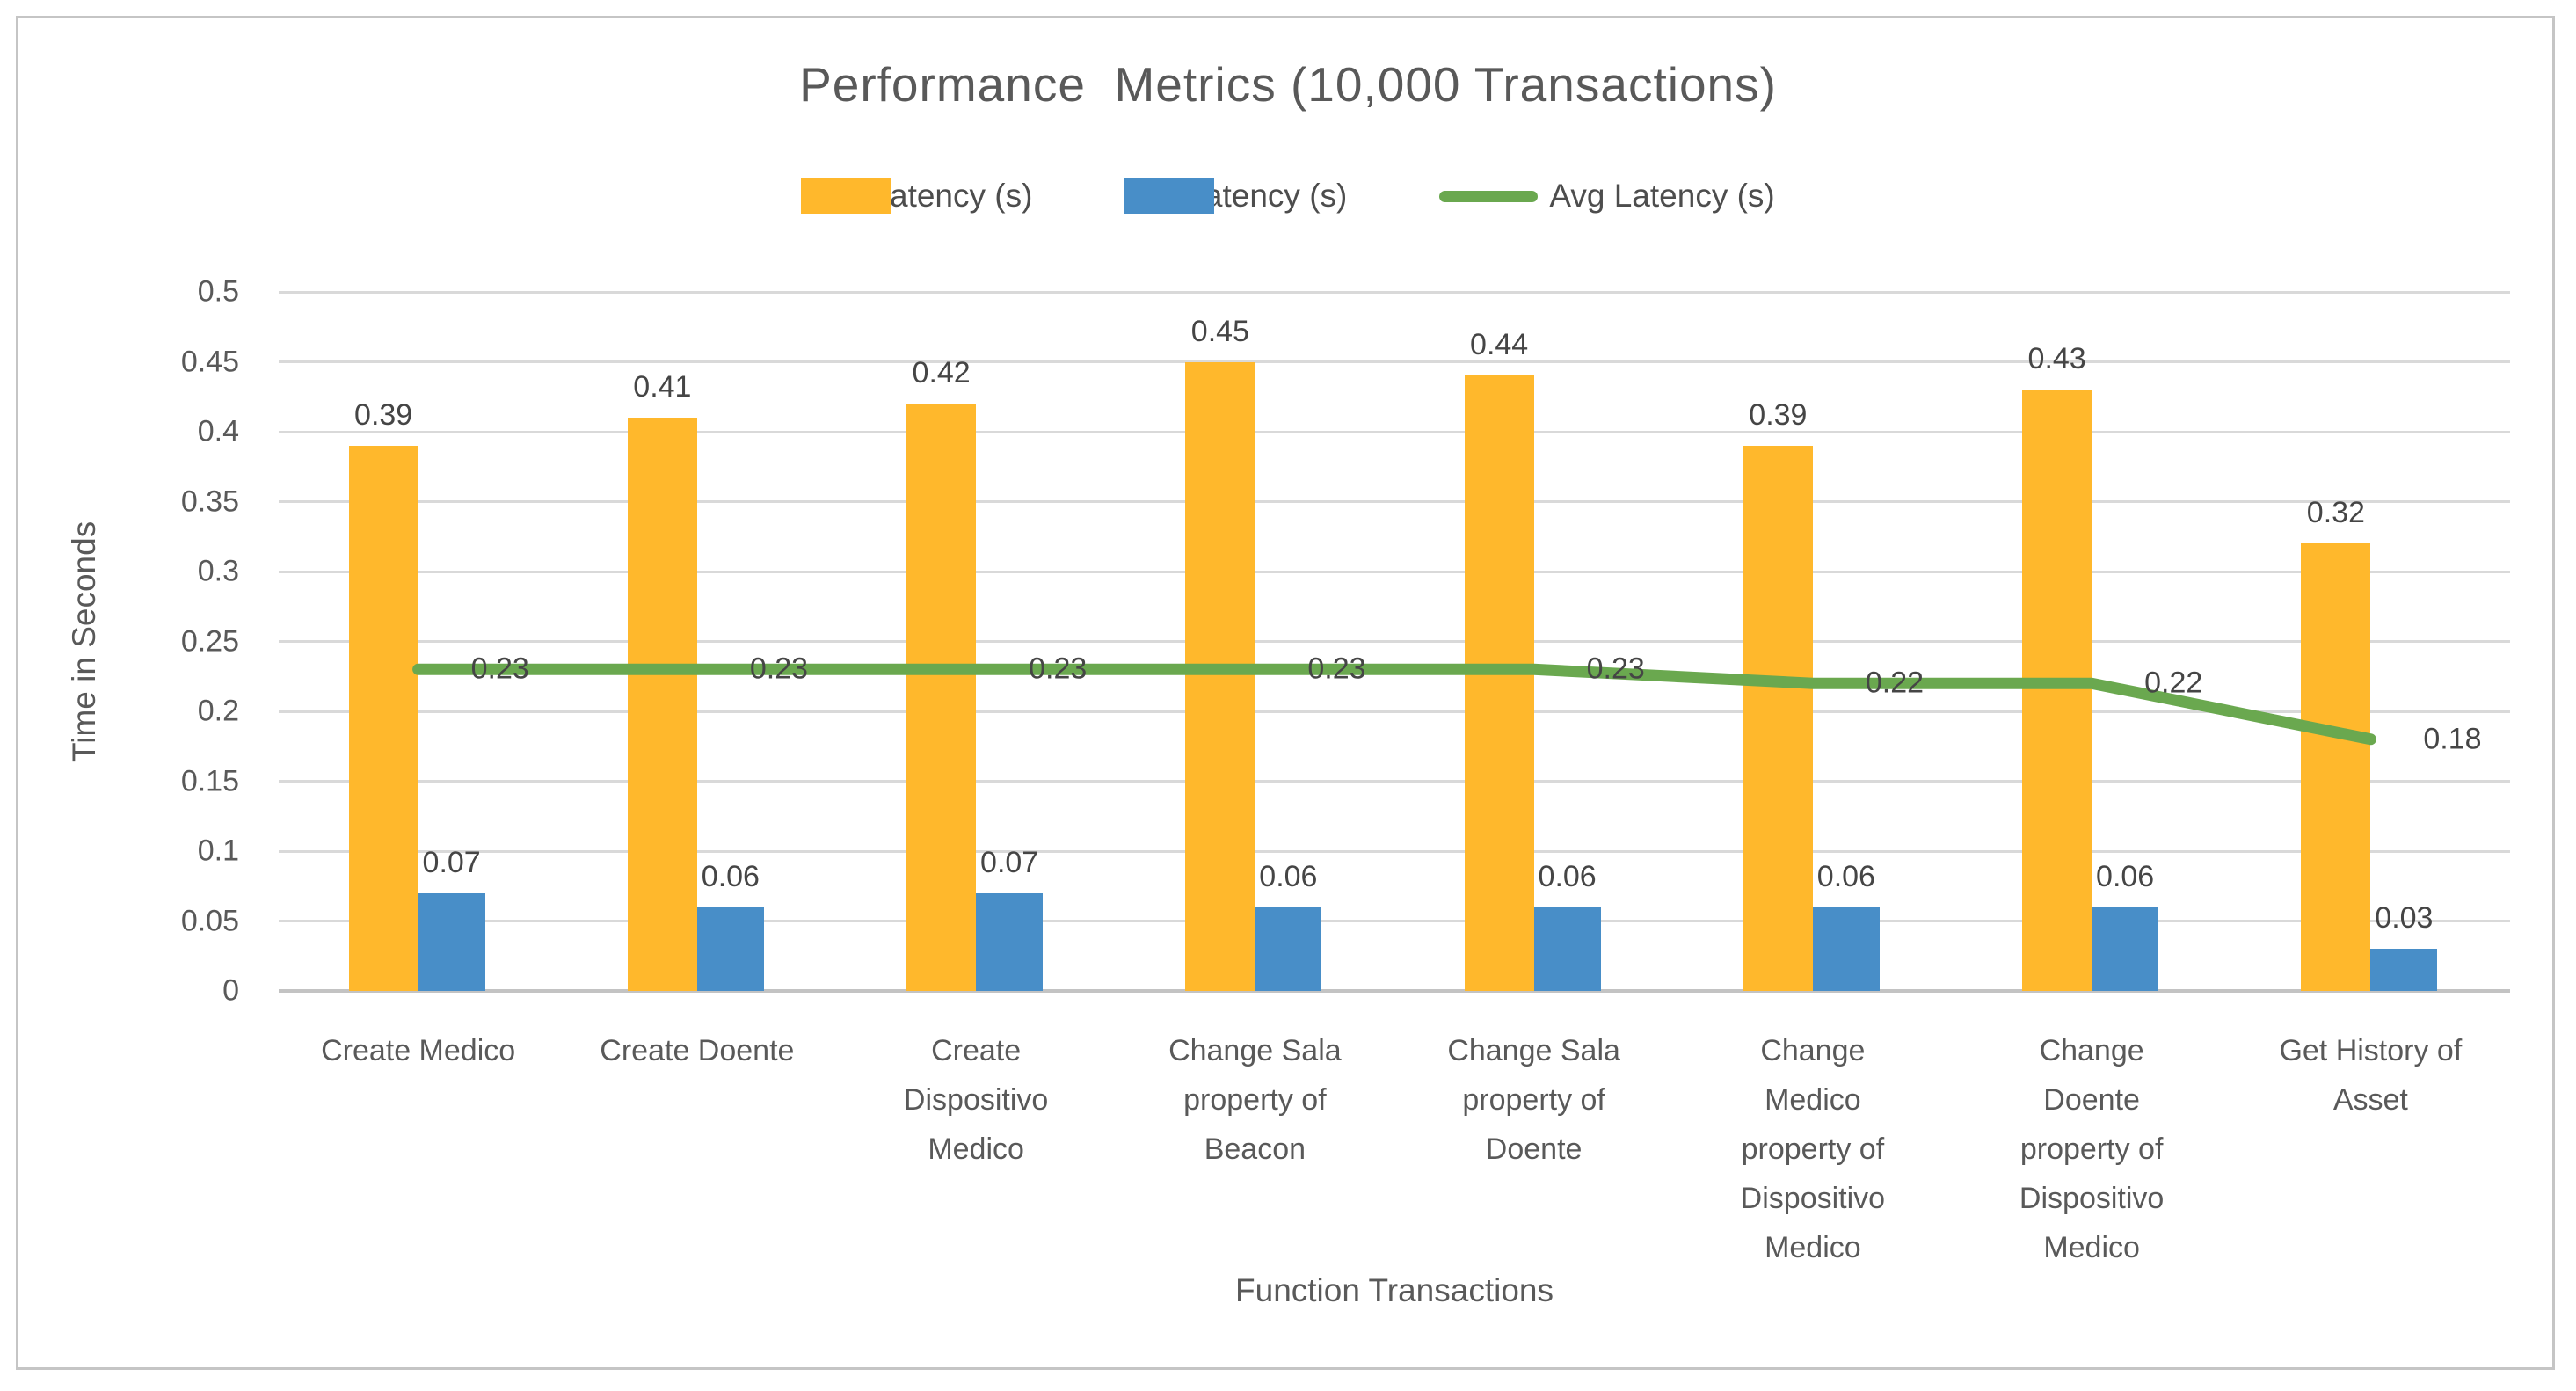 The height and width of the screenshot is (1391, 2576). Describe the element at coordinates (916, 196) in the screenshot. I see `legend-item-max-latency: Max Latency (s)` at that location.